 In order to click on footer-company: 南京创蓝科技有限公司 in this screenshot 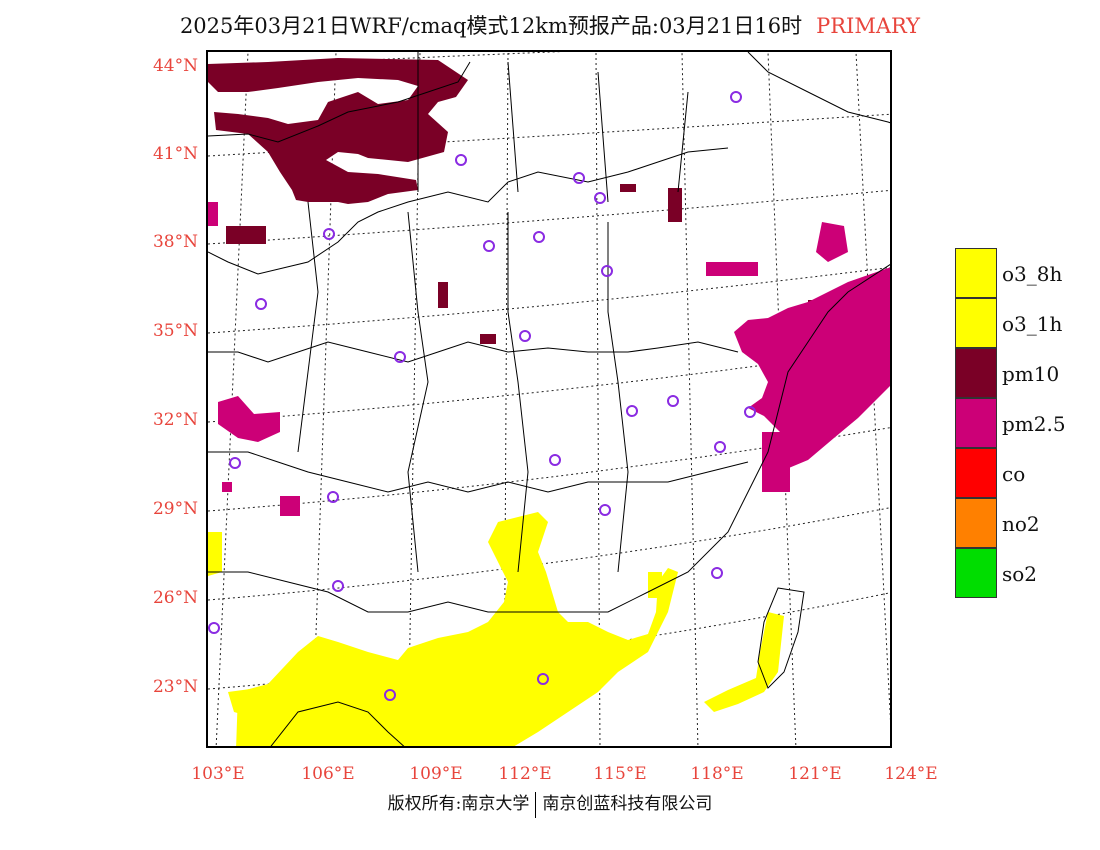, I will do `click(627, 804)`.